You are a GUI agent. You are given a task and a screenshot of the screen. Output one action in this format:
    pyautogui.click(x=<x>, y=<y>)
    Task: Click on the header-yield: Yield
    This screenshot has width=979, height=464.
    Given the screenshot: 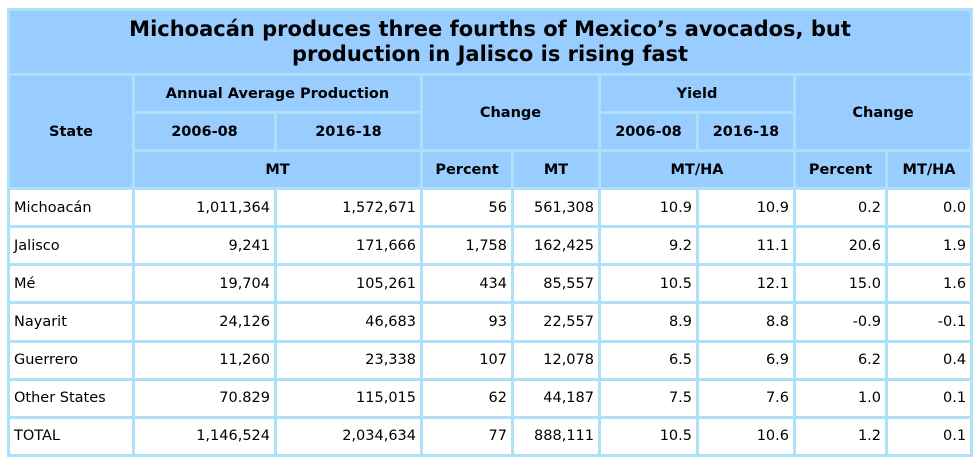 What is the action you would take?
    pyautogui.click(x=697, y=93)
    